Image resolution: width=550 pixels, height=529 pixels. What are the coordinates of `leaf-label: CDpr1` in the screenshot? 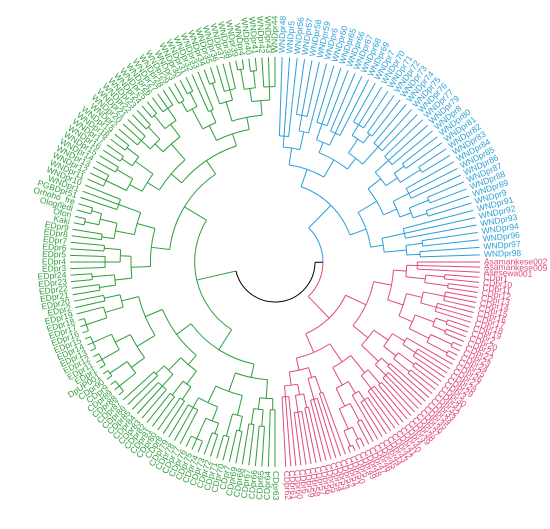 It's located at (496, 278).